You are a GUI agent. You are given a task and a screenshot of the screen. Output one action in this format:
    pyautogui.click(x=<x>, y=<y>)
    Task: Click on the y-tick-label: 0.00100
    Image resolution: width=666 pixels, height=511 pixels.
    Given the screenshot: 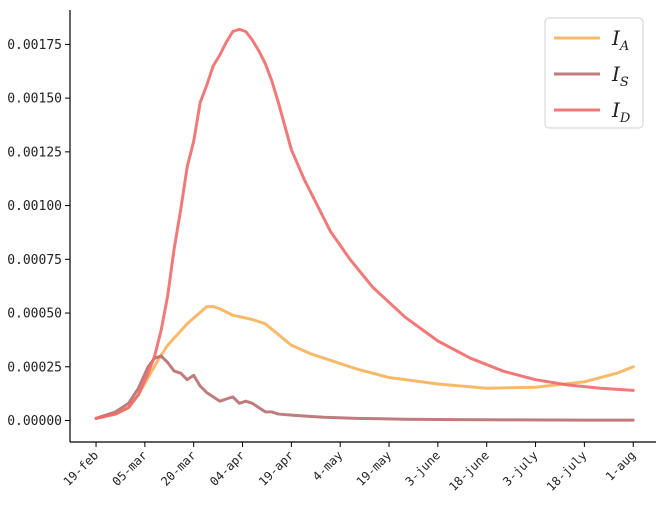 What is the action you would take?
    pyautogui.click(x=34, y=206)
    